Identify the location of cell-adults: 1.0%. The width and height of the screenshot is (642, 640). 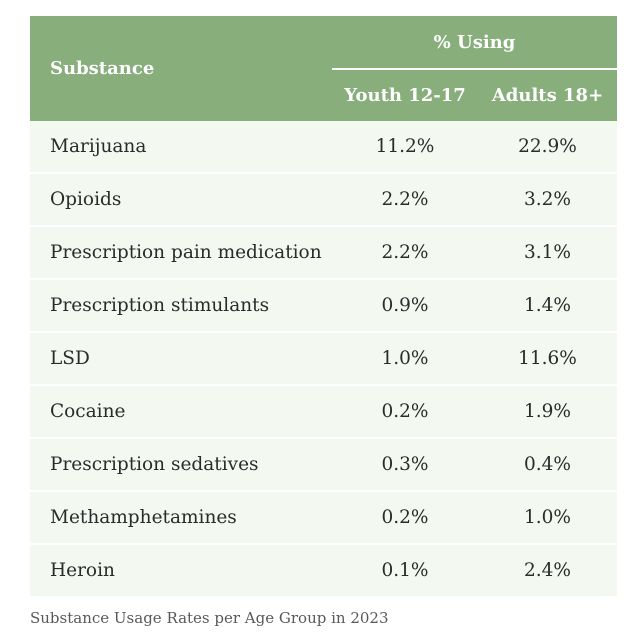
(547, 518).